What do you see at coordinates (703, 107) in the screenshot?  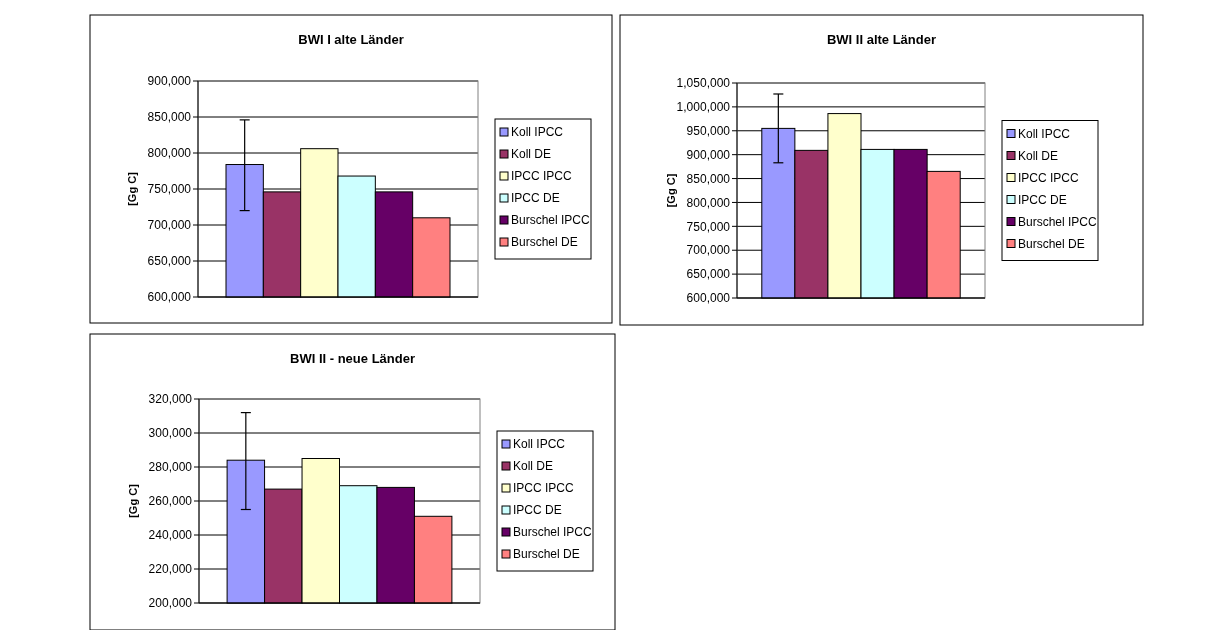 I see `y-tick-label: 1,000,000` at bounding box center [703, 107].